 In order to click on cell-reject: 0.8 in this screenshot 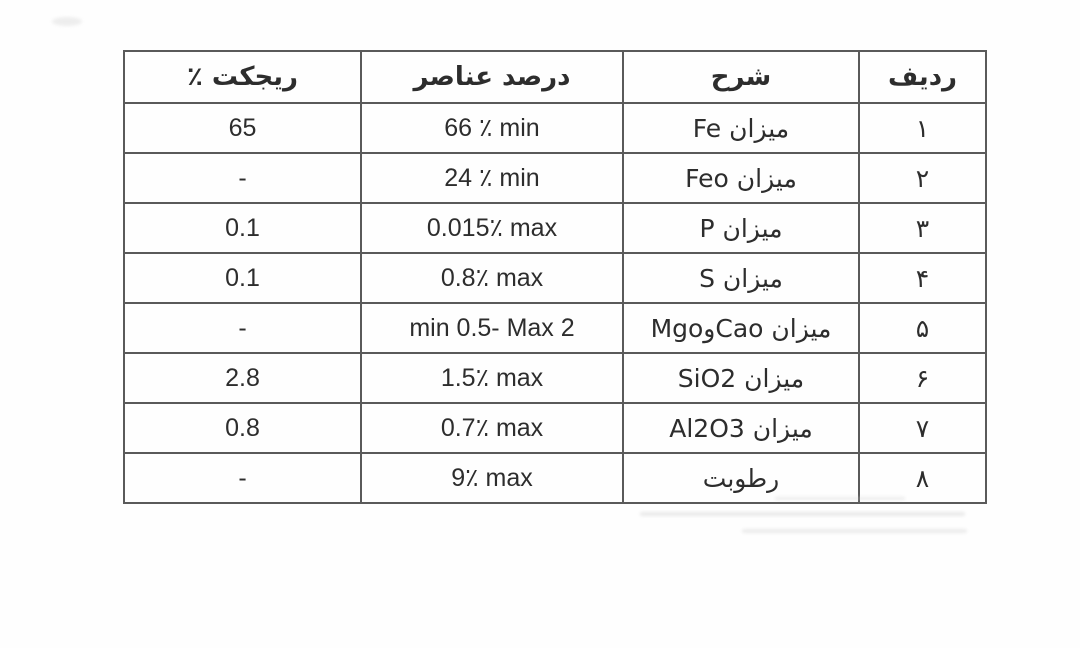, I will do `click(242, 428)`.